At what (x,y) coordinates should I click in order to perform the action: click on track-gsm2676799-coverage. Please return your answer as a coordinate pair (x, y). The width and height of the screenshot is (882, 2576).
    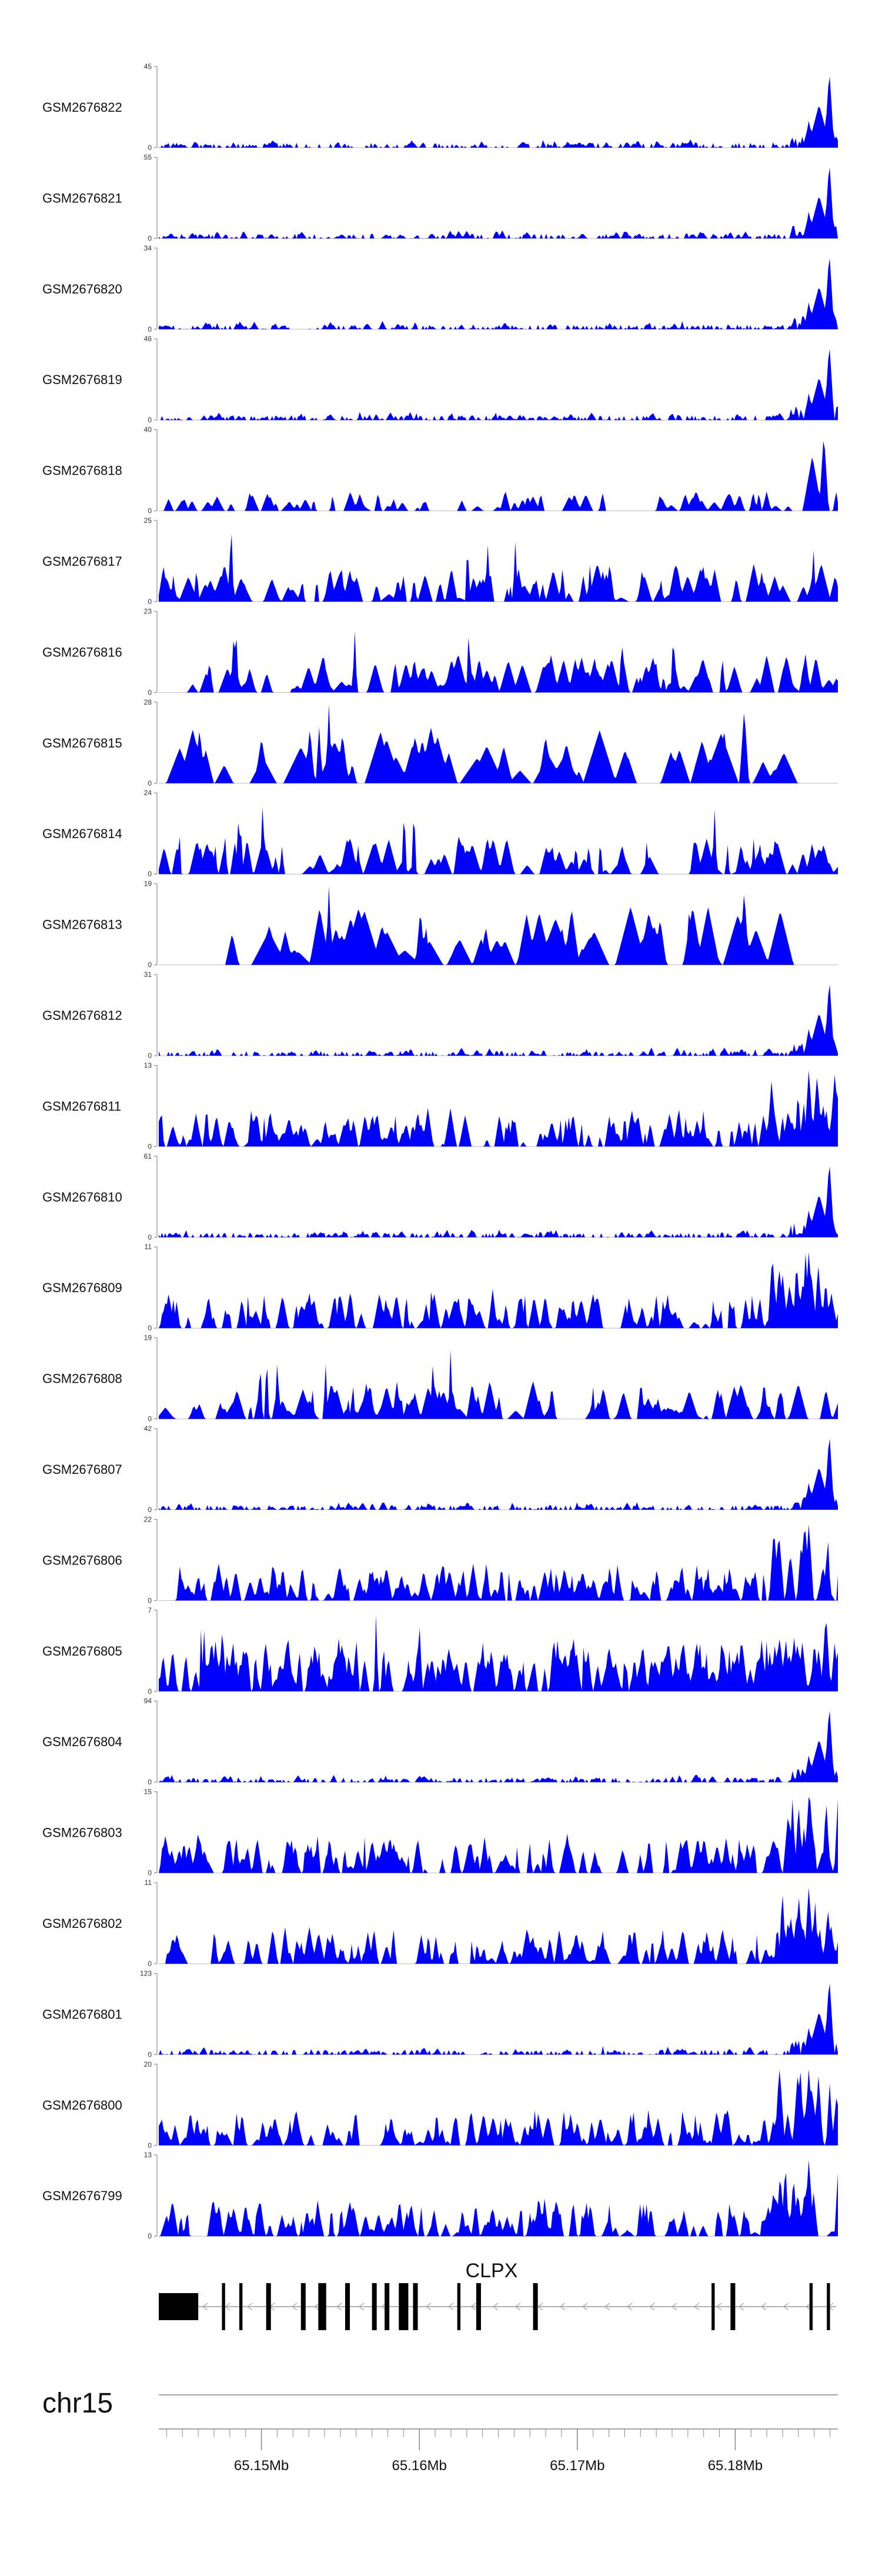
    Looking at the image, I should click on (498, 2198).